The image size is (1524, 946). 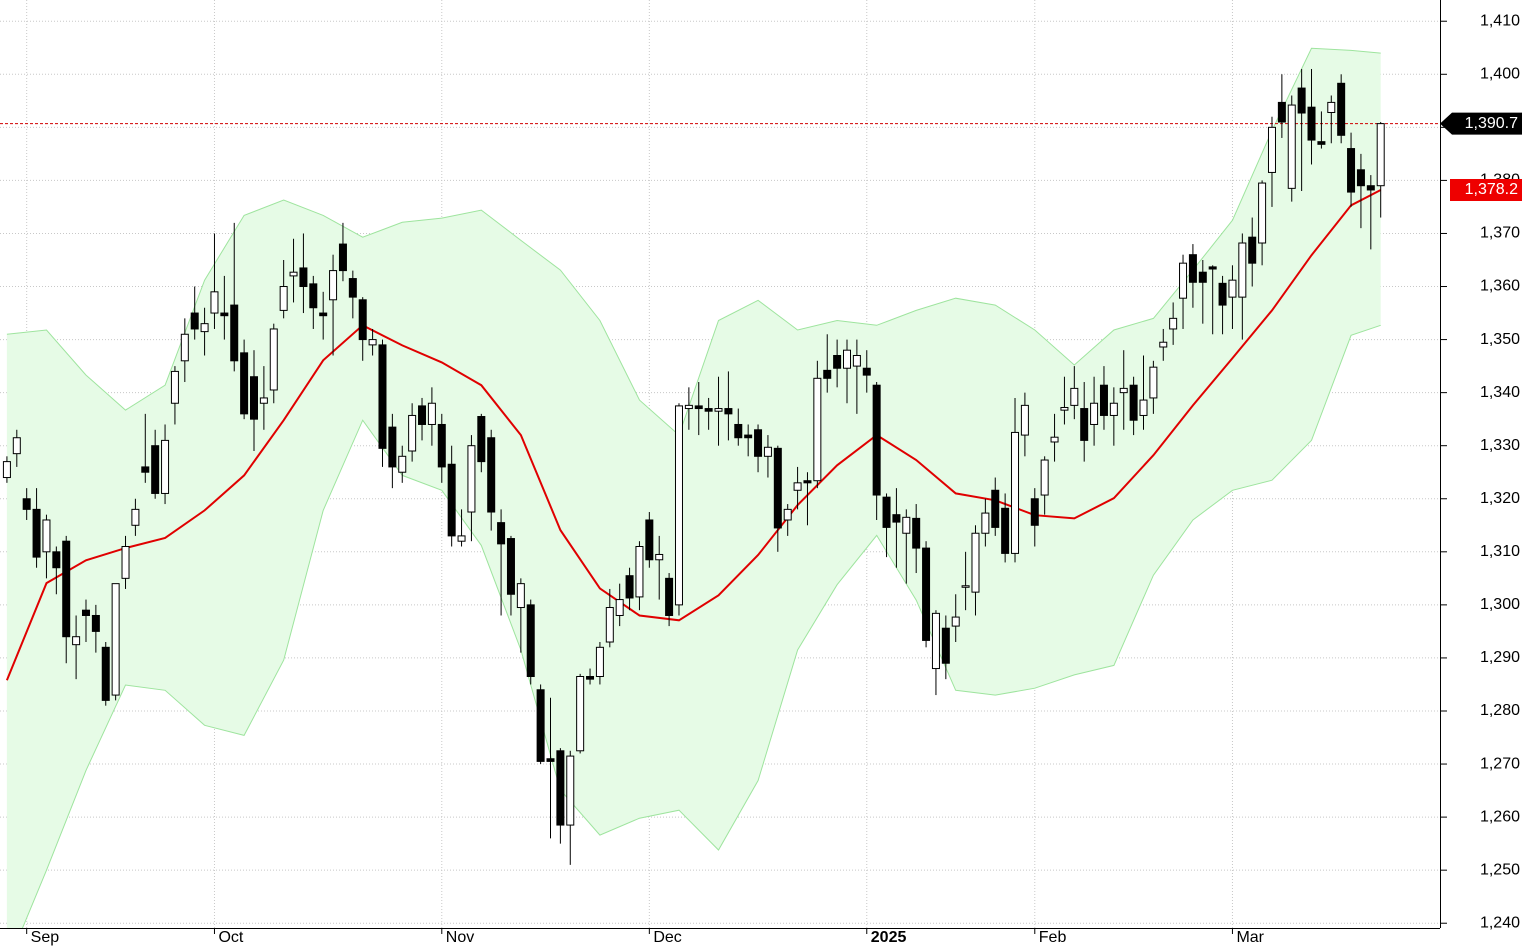 I want to click on y-tick-label: 1,250, so click(x=1500, y=869).